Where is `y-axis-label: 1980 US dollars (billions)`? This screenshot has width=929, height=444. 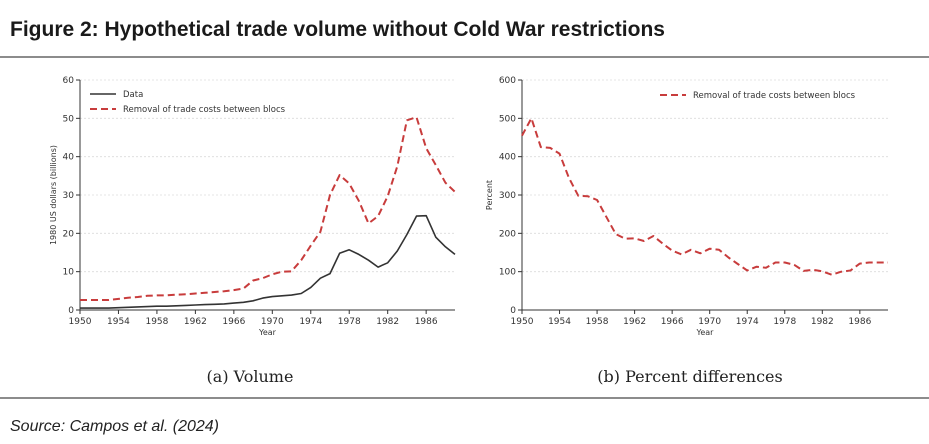
y-axis-label: 1980 US dollars (billions) is located at coordinates (53, 195).